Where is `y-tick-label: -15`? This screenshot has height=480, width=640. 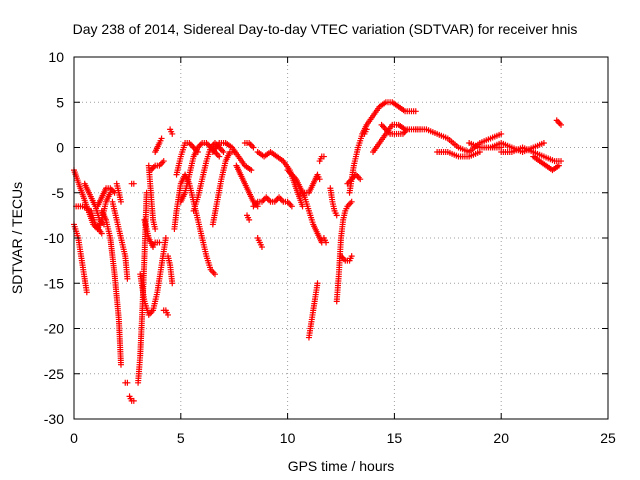
y-tick-label: -15 is located at coordinates (54, 283).